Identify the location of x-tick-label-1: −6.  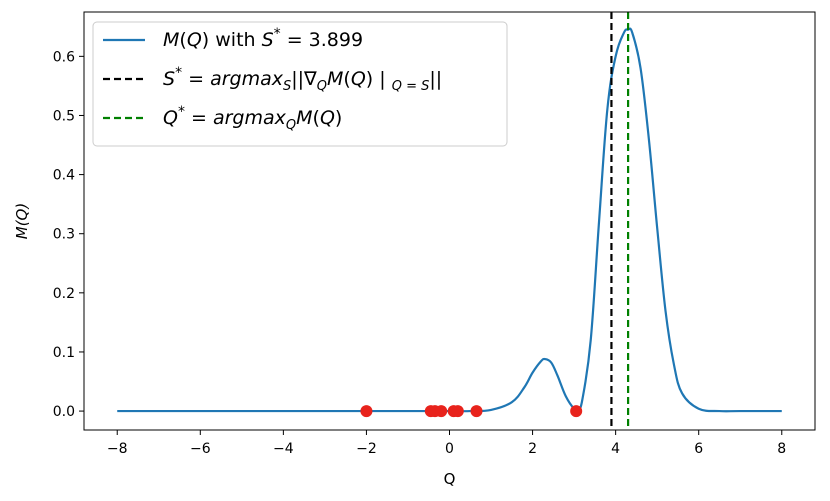
(200, 449).